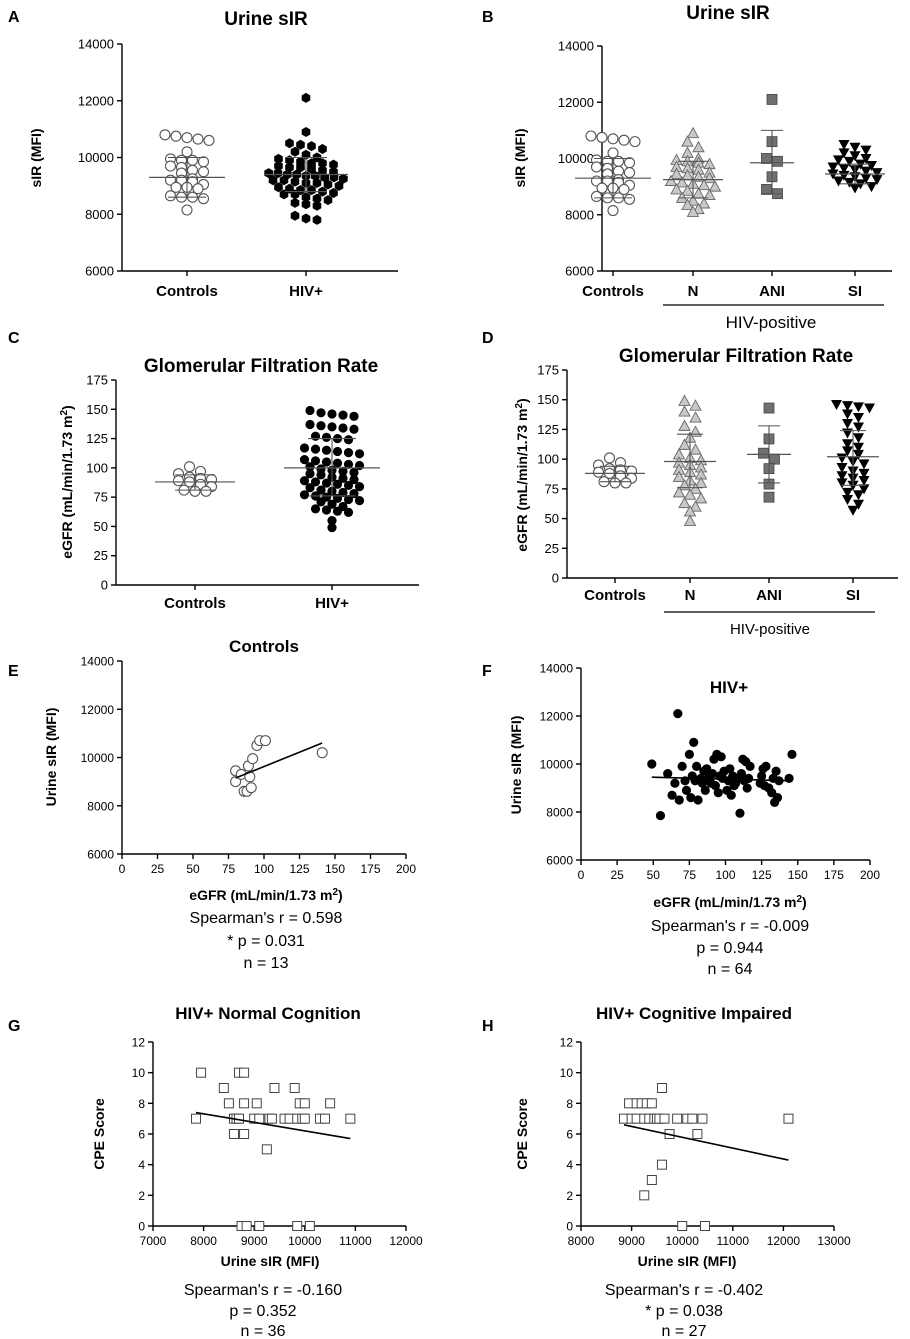 The width and height of the screenshot is (910, 1339). What do you see at coordinates (522, 480) in the screenshot?
I see `panel-d-y-axis-label-main: eGFR (mL/min/1.73 m` at bounding box center [522, 480].